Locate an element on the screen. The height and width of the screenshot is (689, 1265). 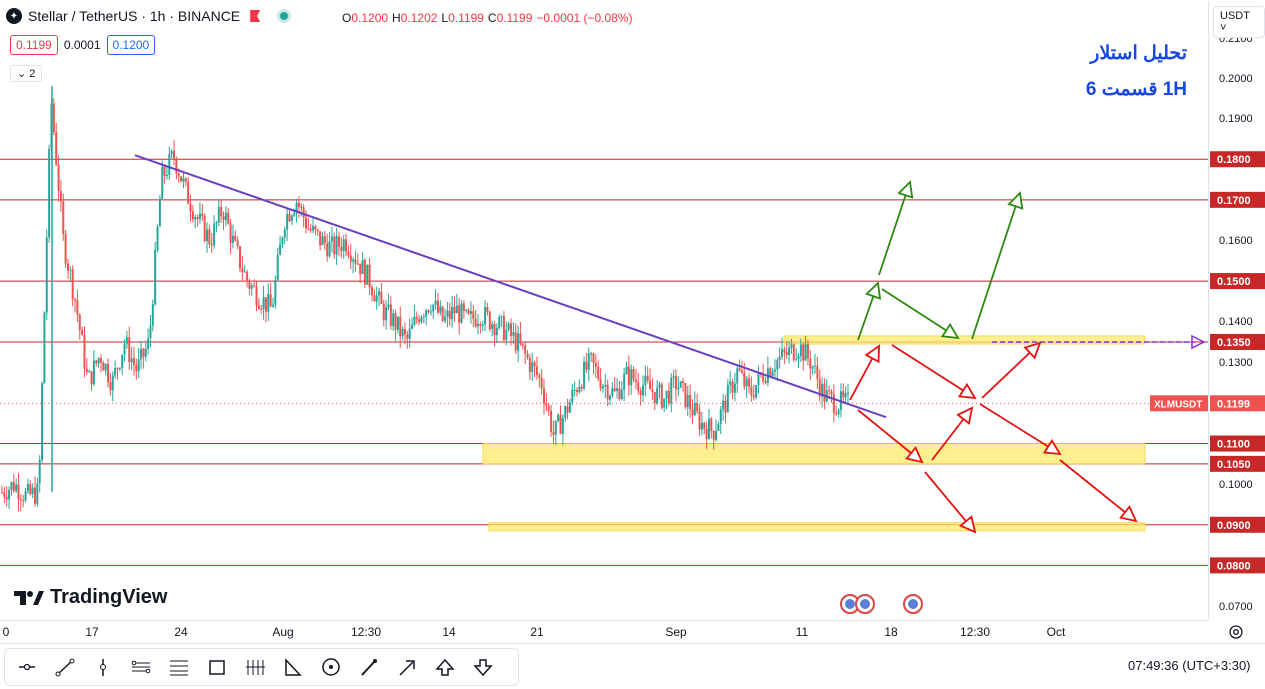
annotation-line-1: تحلیل استلار is located at coordinates (1138, 53).